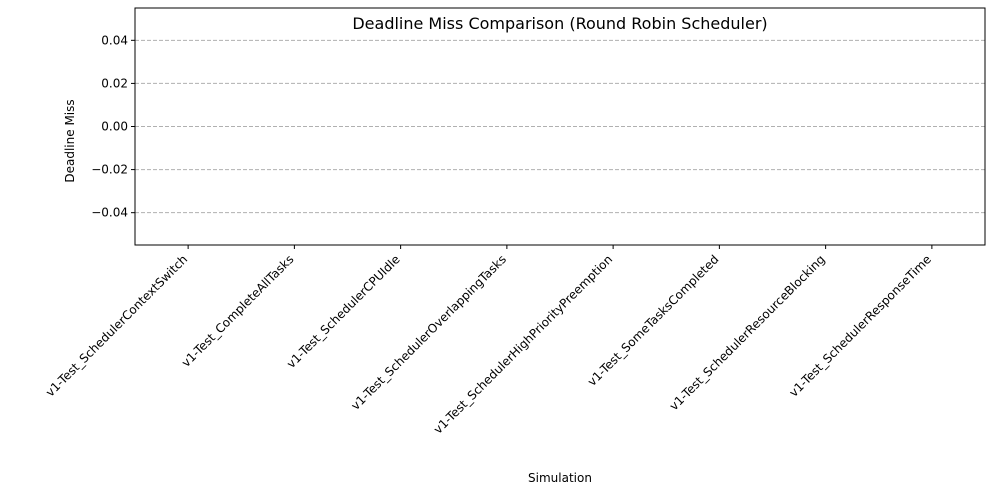  Describe the element at coordinates (114, 40) in the screenshot. I see `y-tick-label: 0.04` at that location.